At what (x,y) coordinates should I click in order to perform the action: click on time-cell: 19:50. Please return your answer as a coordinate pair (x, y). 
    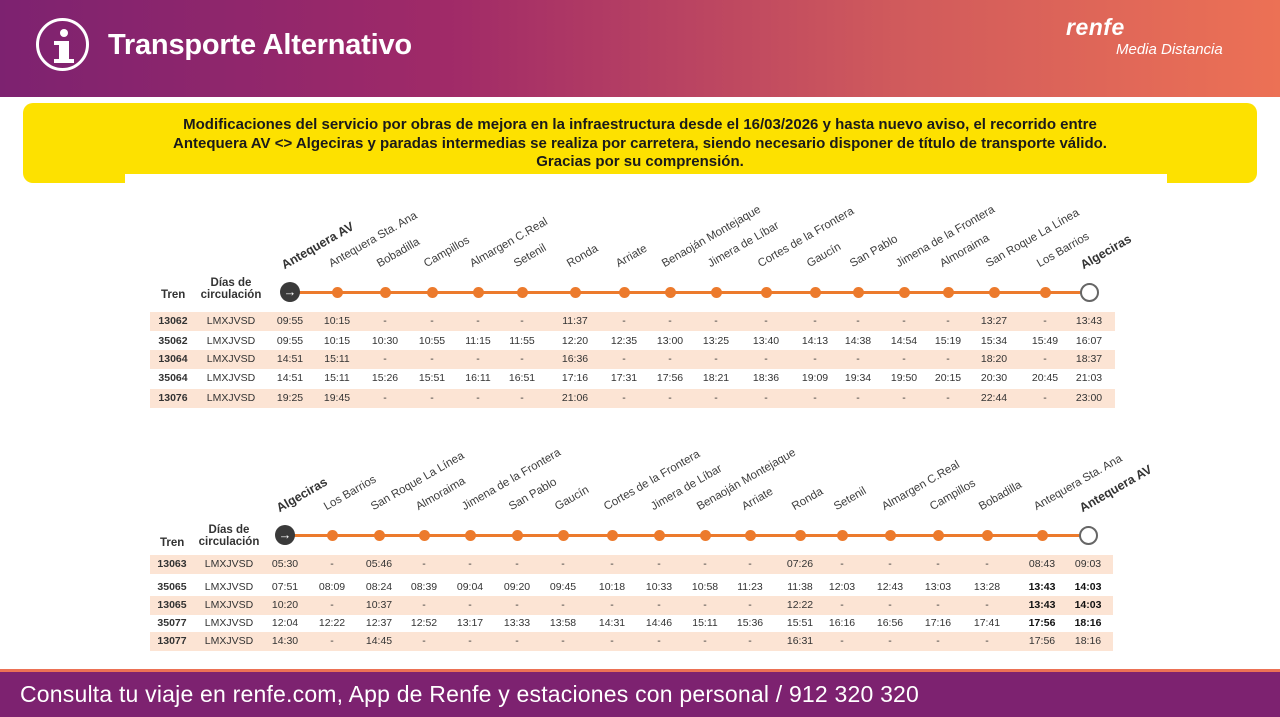
    Looking at the image, I should click on (904, 378).